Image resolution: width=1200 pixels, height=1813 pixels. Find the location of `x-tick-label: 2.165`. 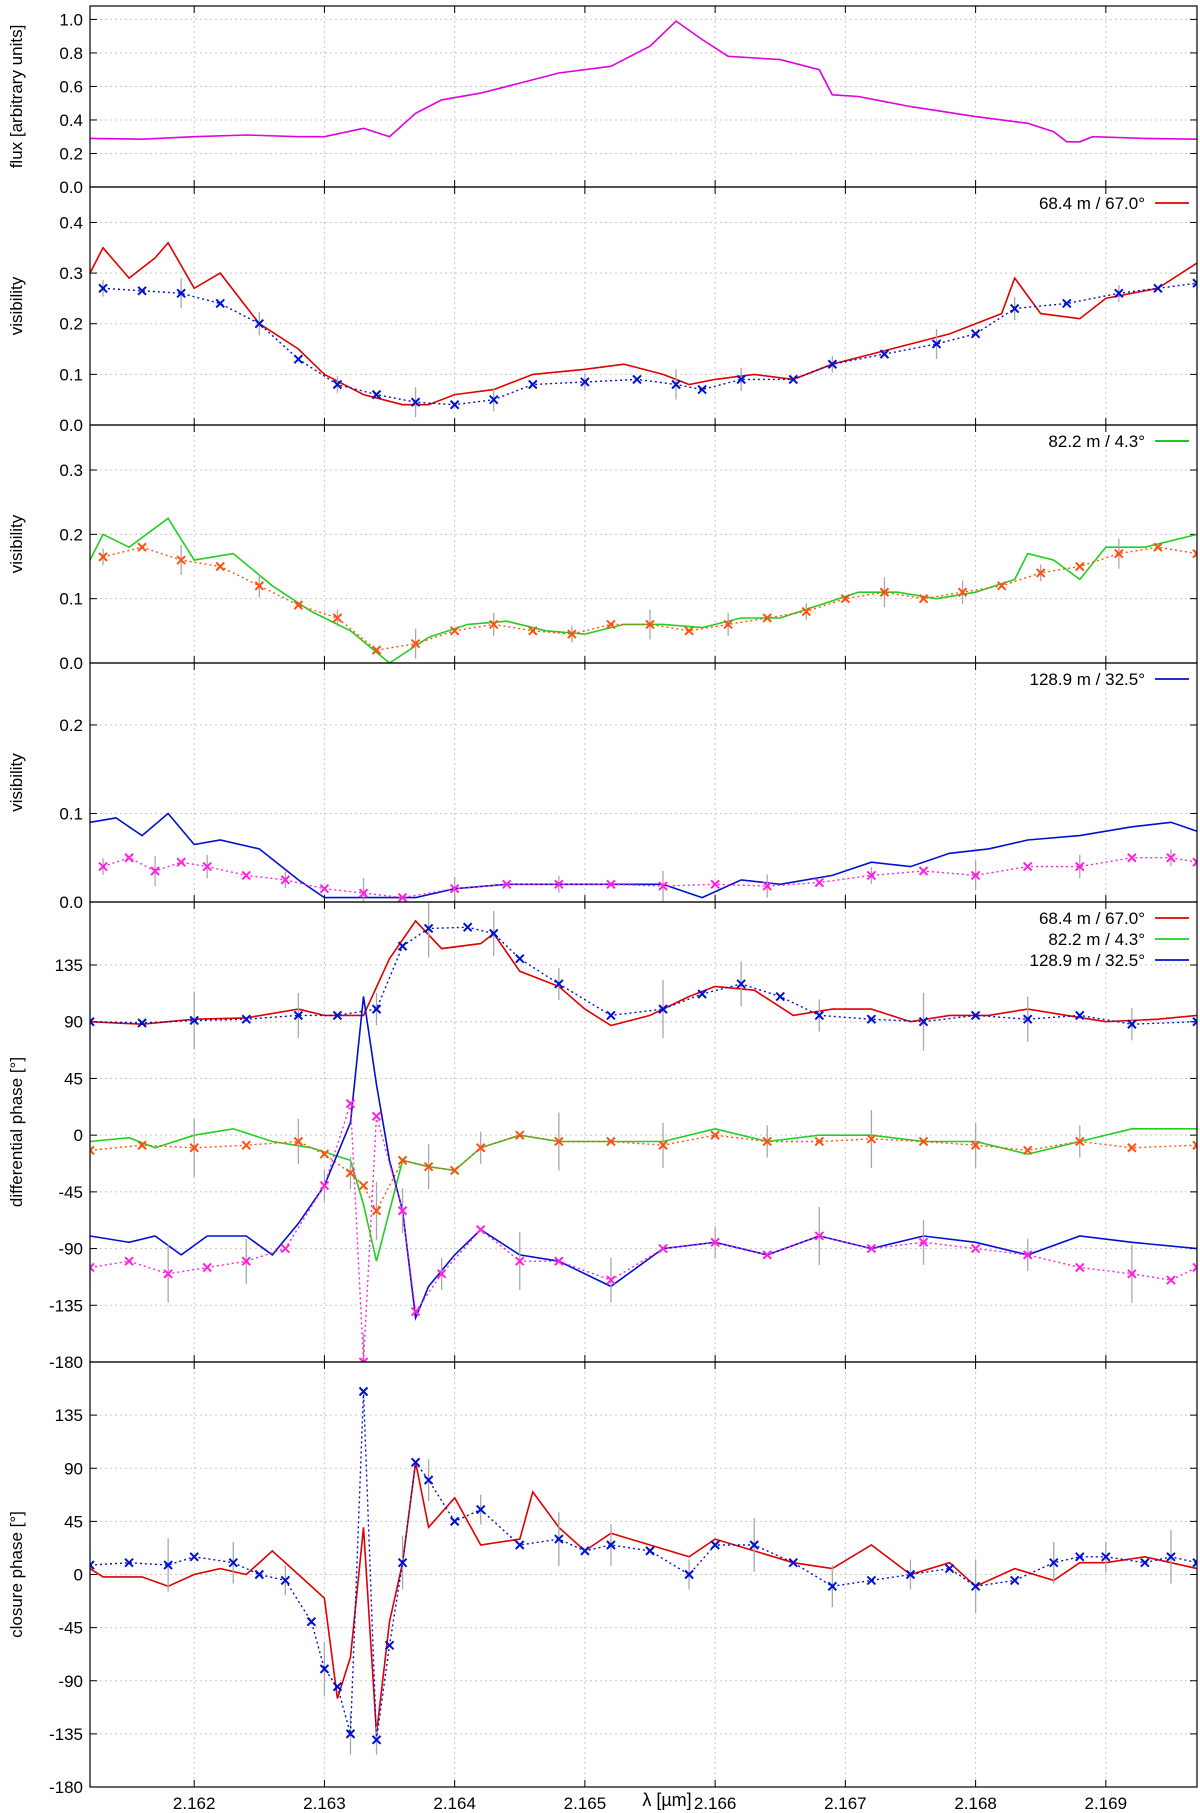

x-tick-label: 2.165 is located at coordinates (585, 1803).